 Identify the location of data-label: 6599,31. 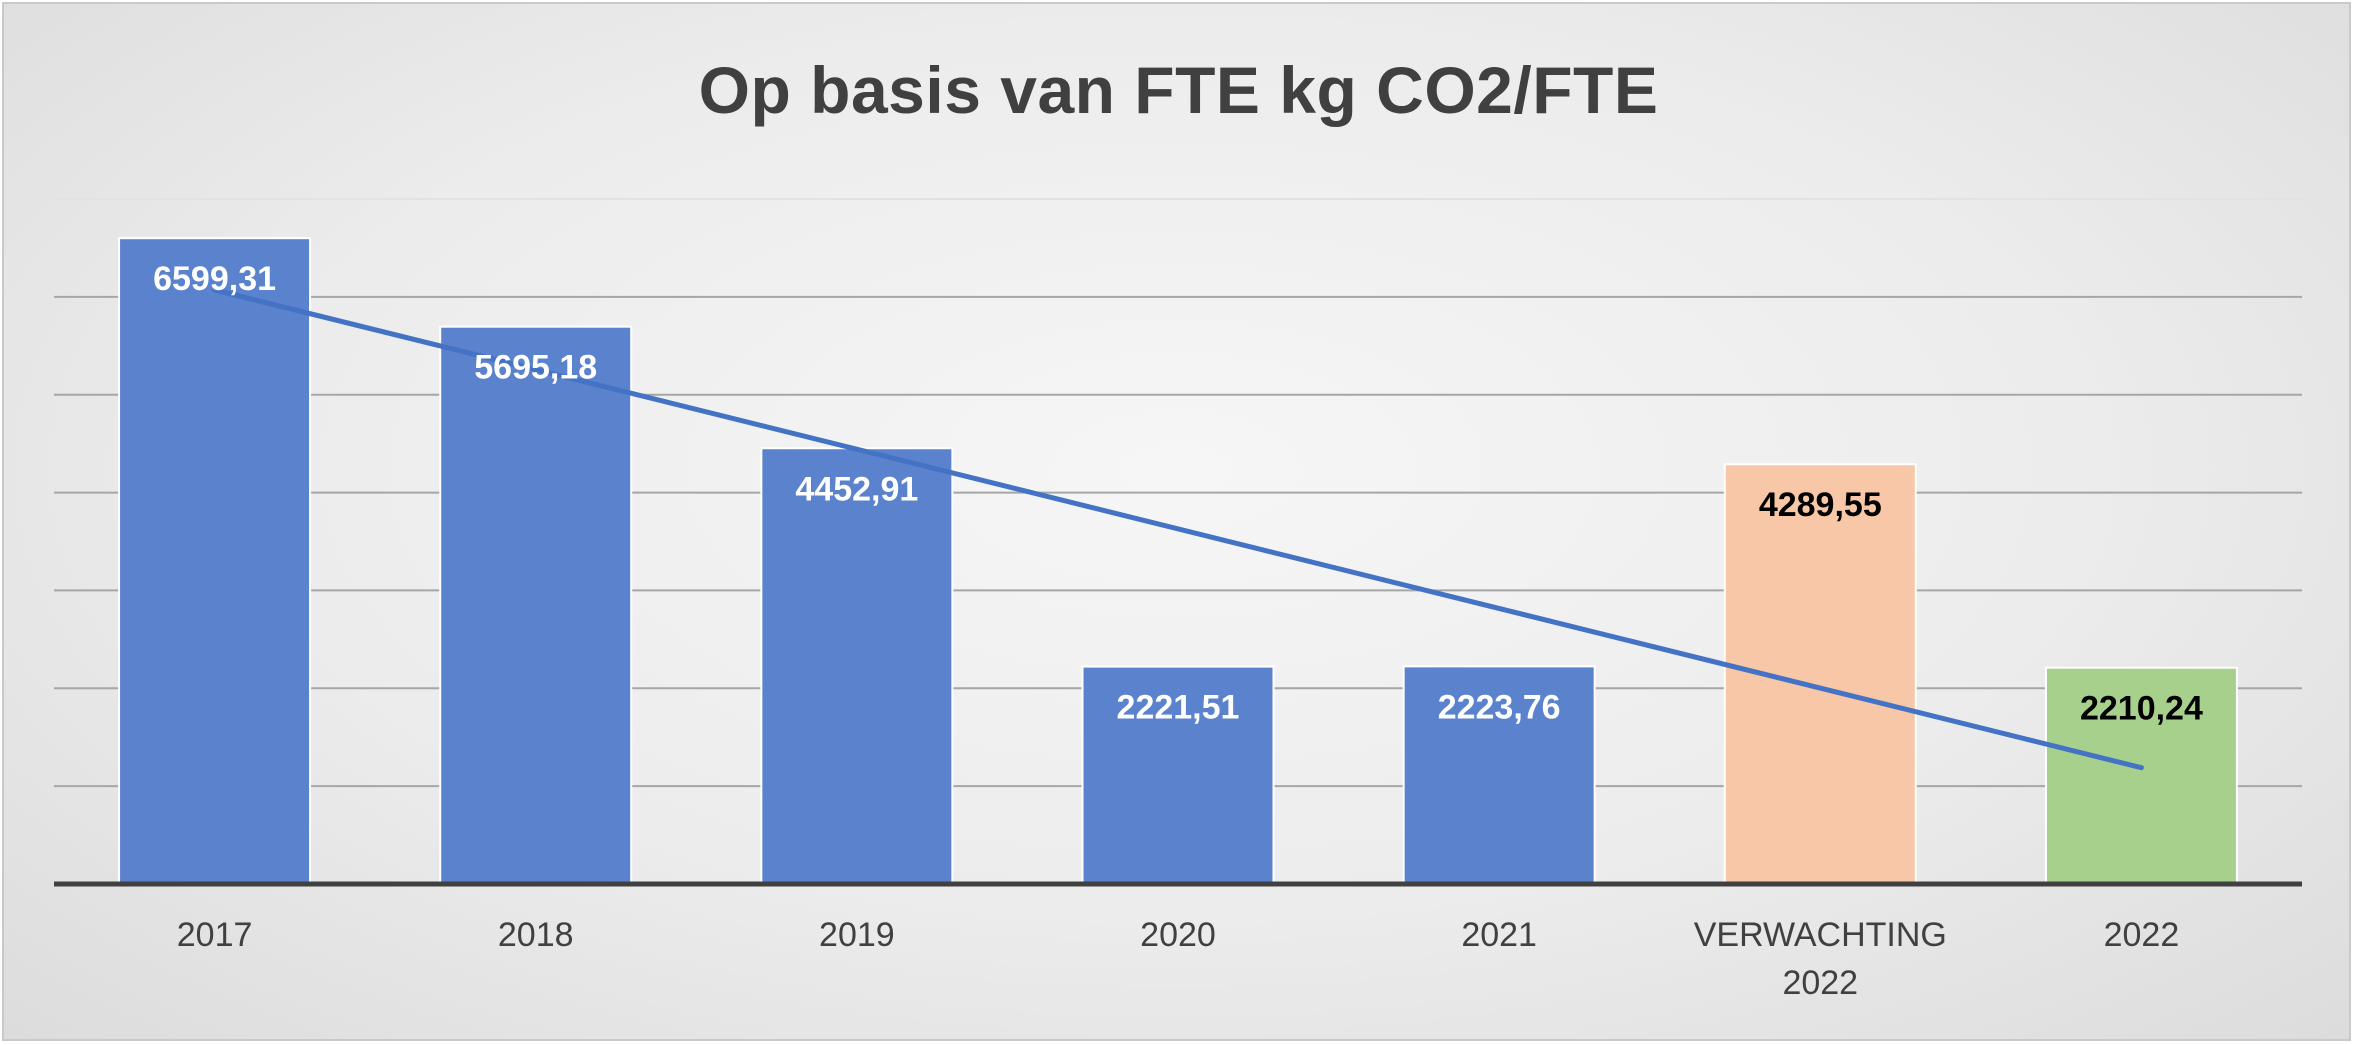
(214, 279).